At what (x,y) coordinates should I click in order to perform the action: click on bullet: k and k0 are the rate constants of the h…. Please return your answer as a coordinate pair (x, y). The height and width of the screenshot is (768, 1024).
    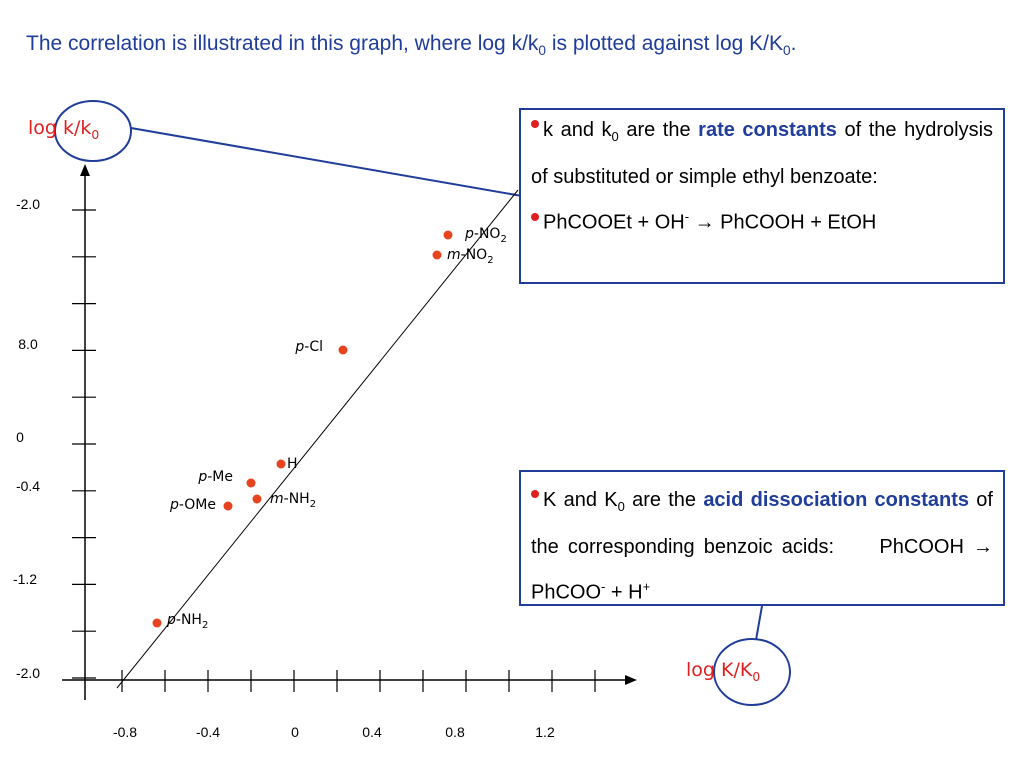
    Looking at the image, I should click on (762, 153).